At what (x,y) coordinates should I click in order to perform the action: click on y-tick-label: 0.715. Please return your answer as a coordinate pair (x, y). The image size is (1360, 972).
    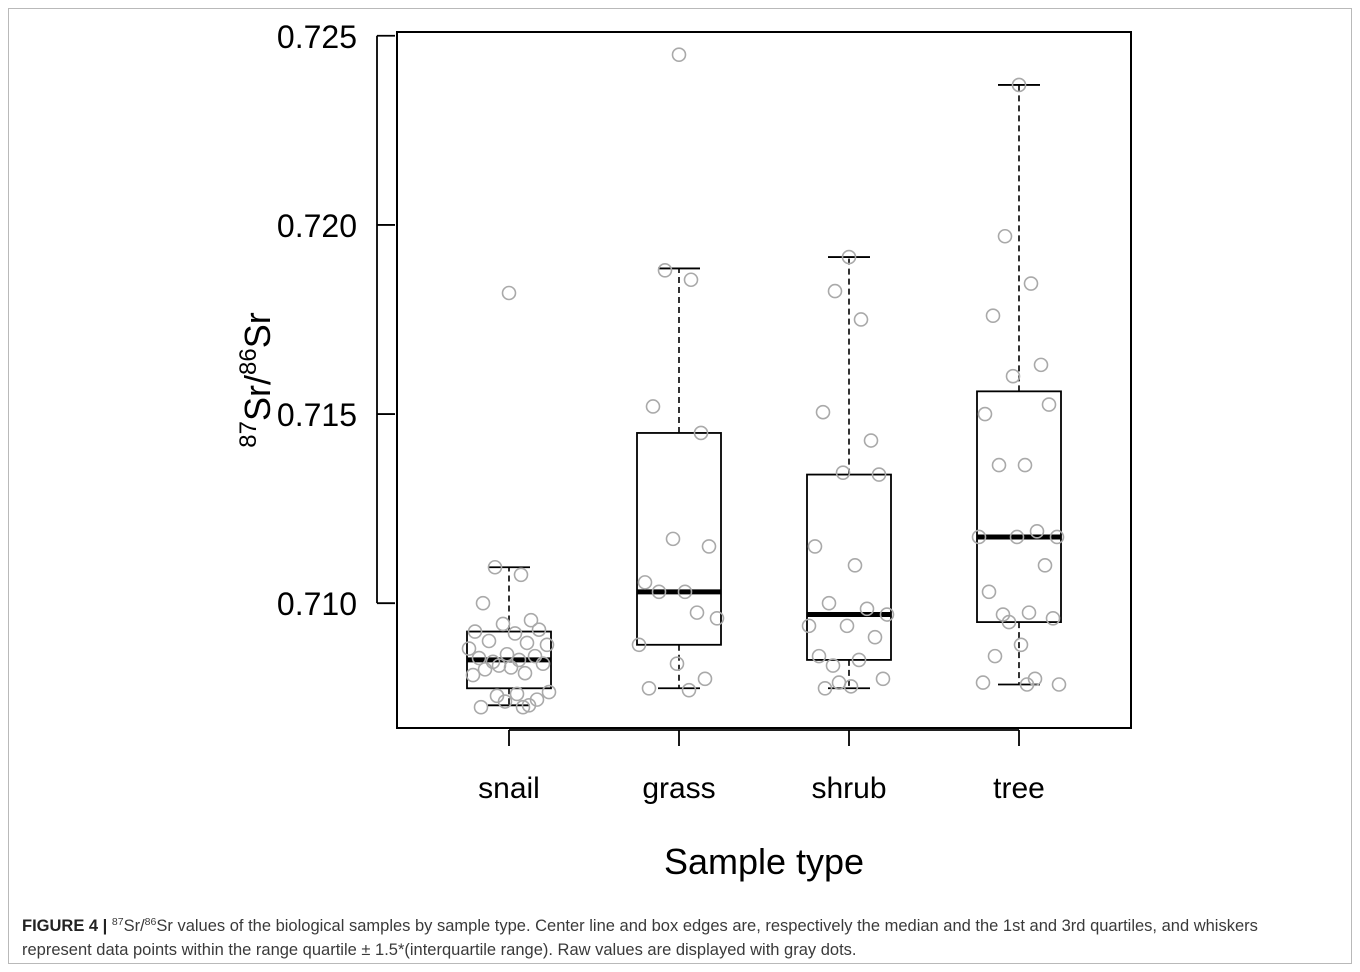
    Looking at the image, I should click on (317, 415).